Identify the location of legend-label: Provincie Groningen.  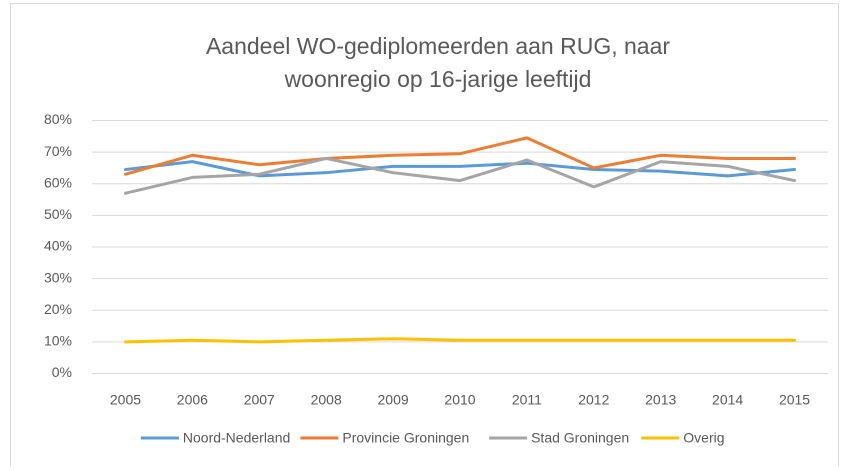
(405, 438).